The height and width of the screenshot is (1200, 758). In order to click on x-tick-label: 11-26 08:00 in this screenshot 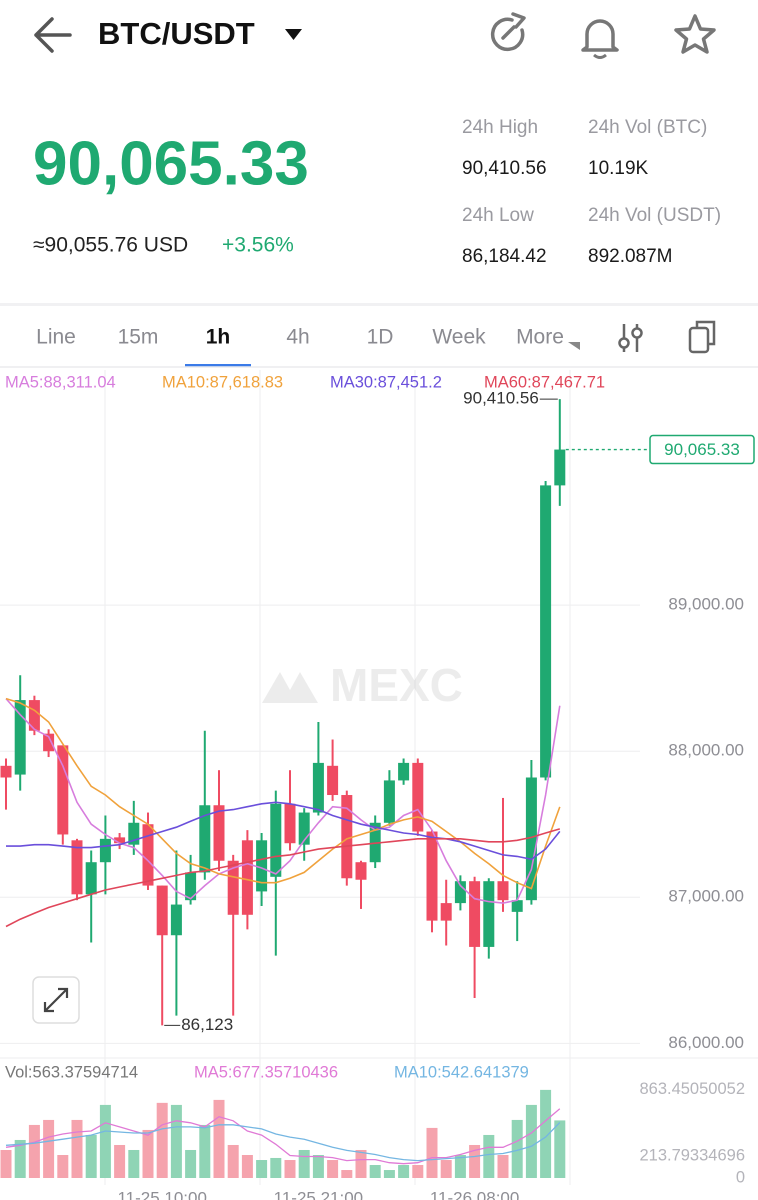, I will do `click(474, 1194)`.